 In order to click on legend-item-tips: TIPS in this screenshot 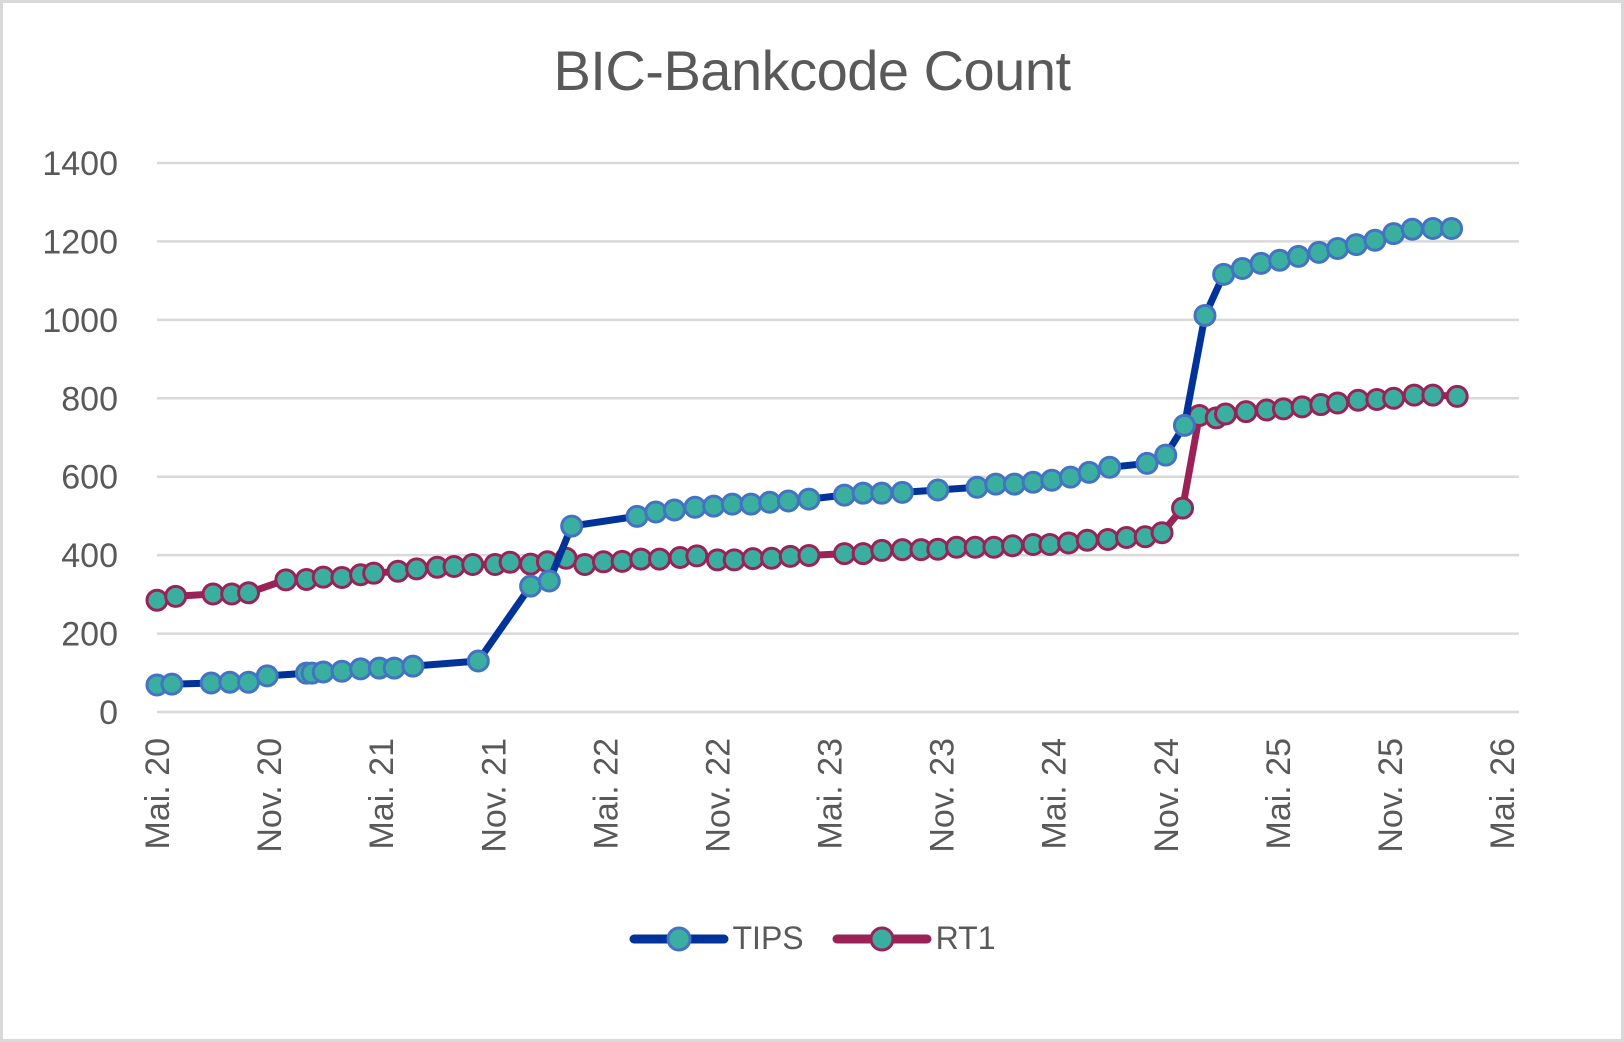, I will do `click(716, 938)`.